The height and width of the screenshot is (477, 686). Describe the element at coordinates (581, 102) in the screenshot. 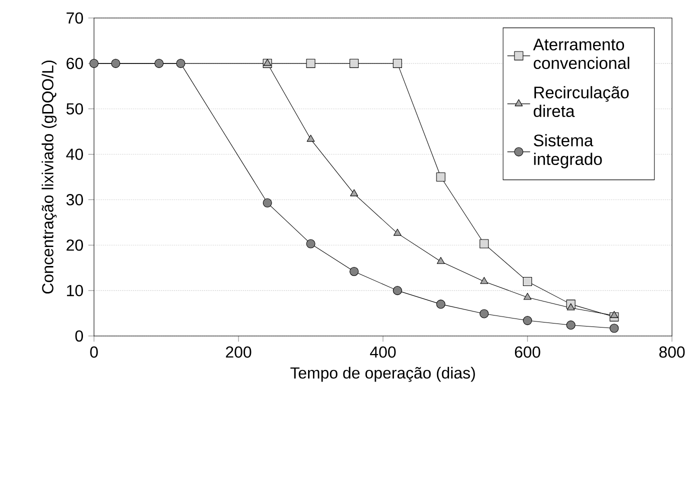

I see `legend-label: Recirculação direta` at that location.